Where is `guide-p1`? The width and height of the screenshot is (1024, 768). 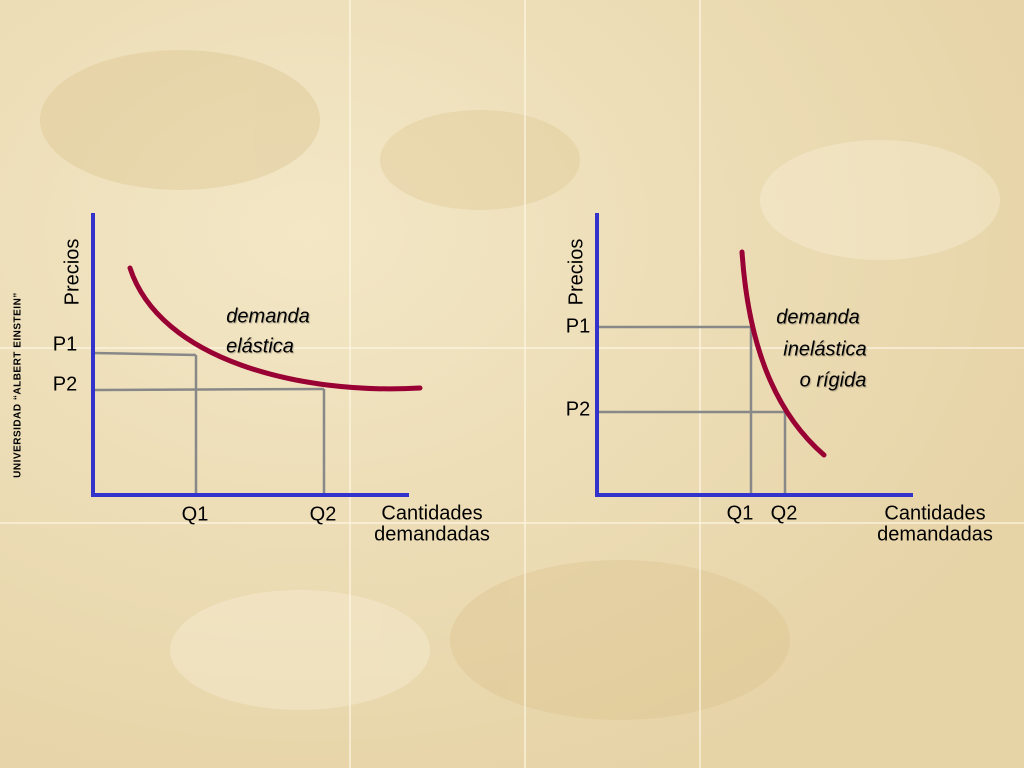
guide-p1 is located at coordinates (144, 354).